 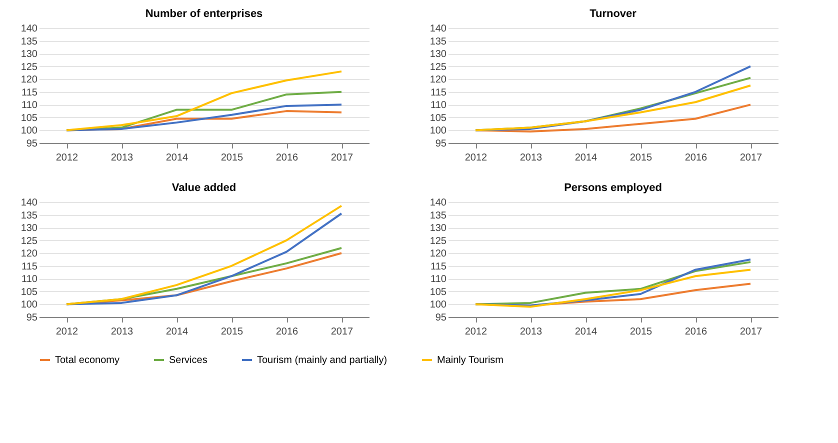 I want to click on chart-title: Number of enterprises, so click(x=204, y=14).